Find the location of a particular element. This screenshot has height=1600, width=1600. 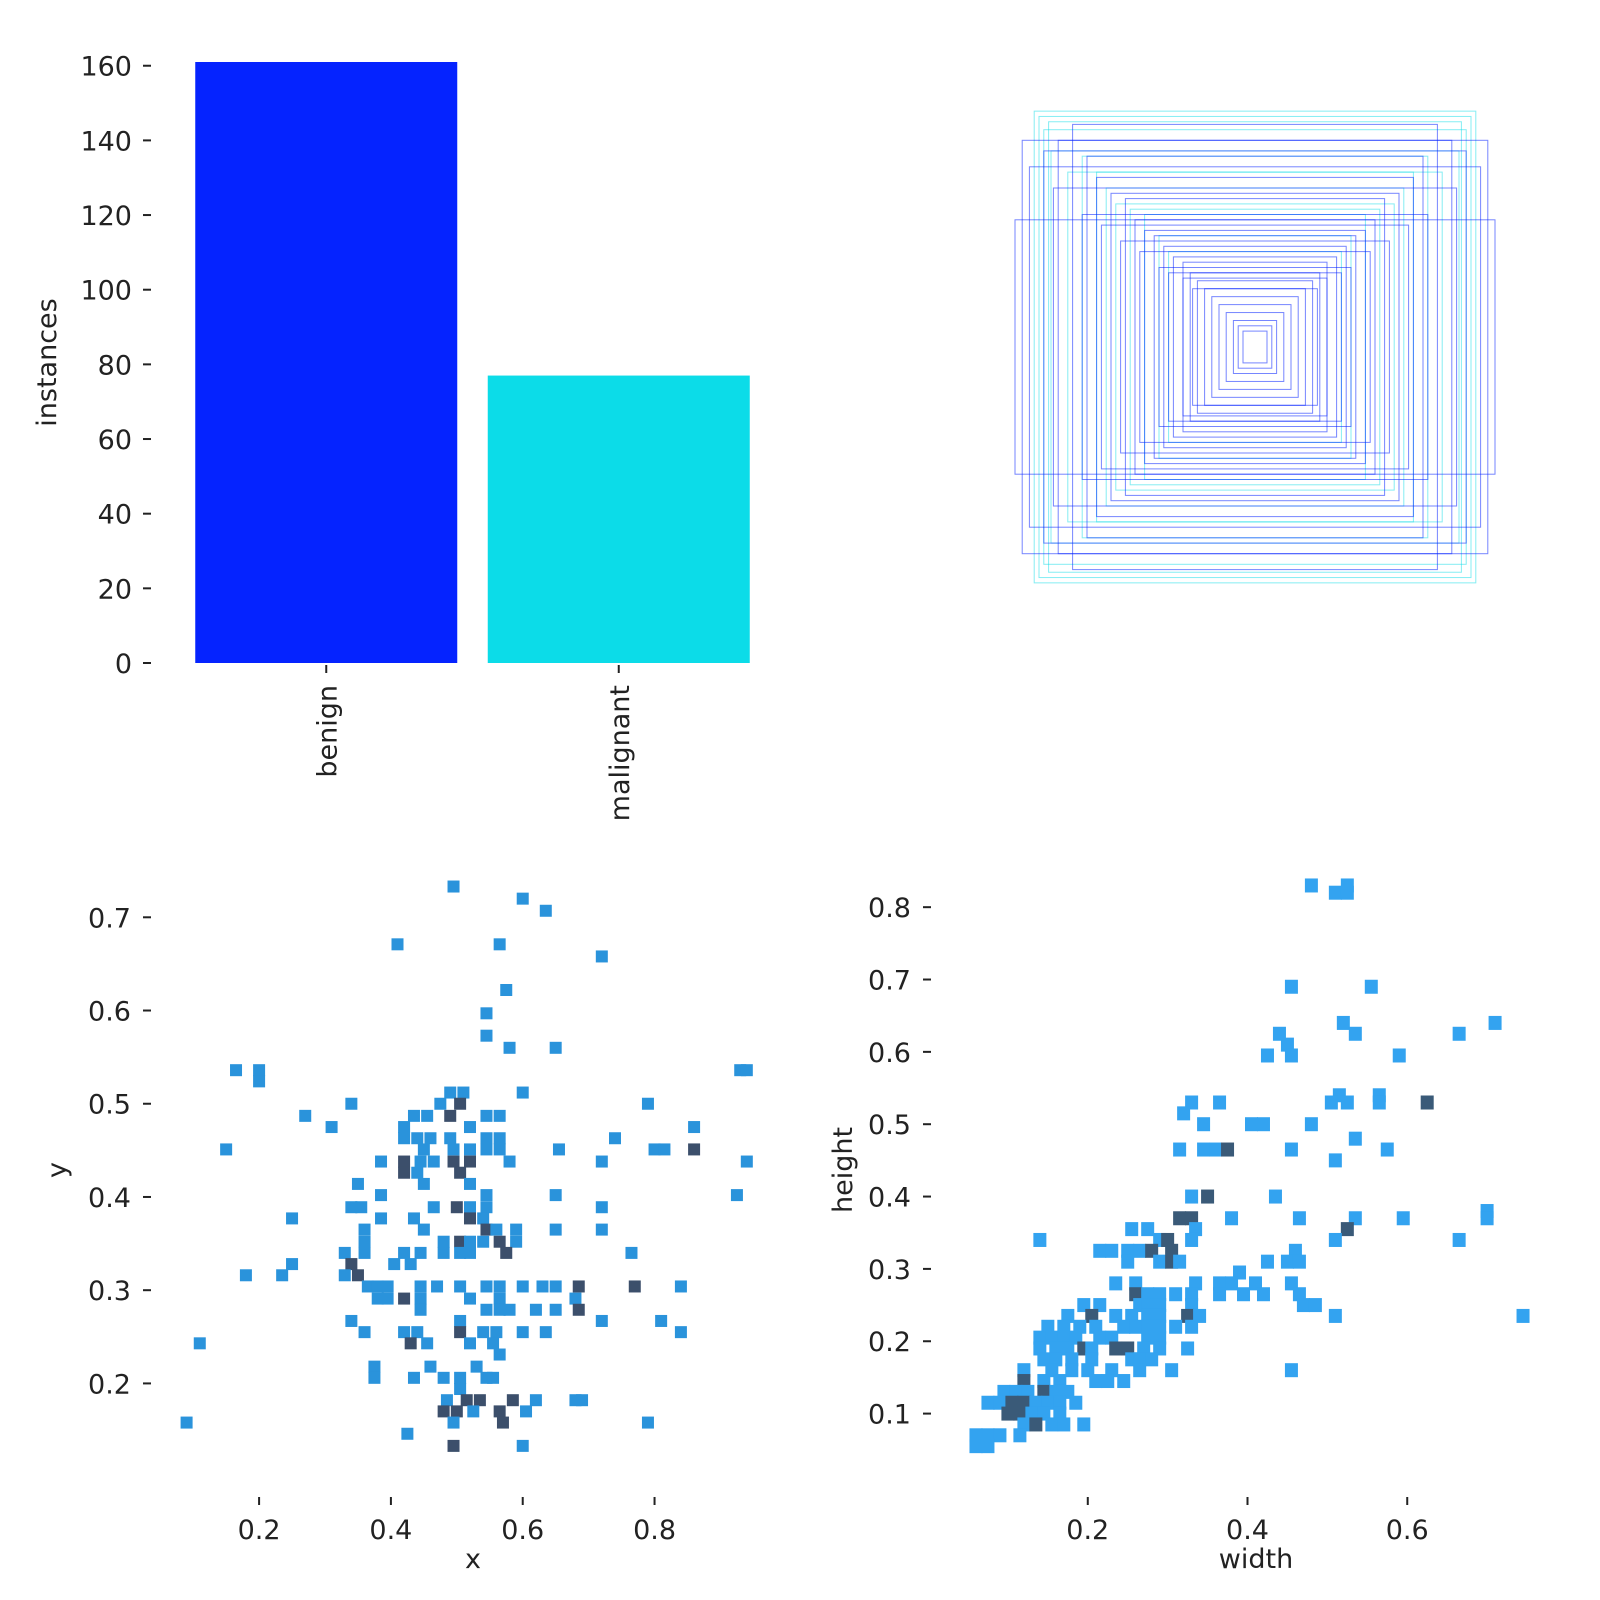

y-axis-label: height is located at coordinates (843, 1170).